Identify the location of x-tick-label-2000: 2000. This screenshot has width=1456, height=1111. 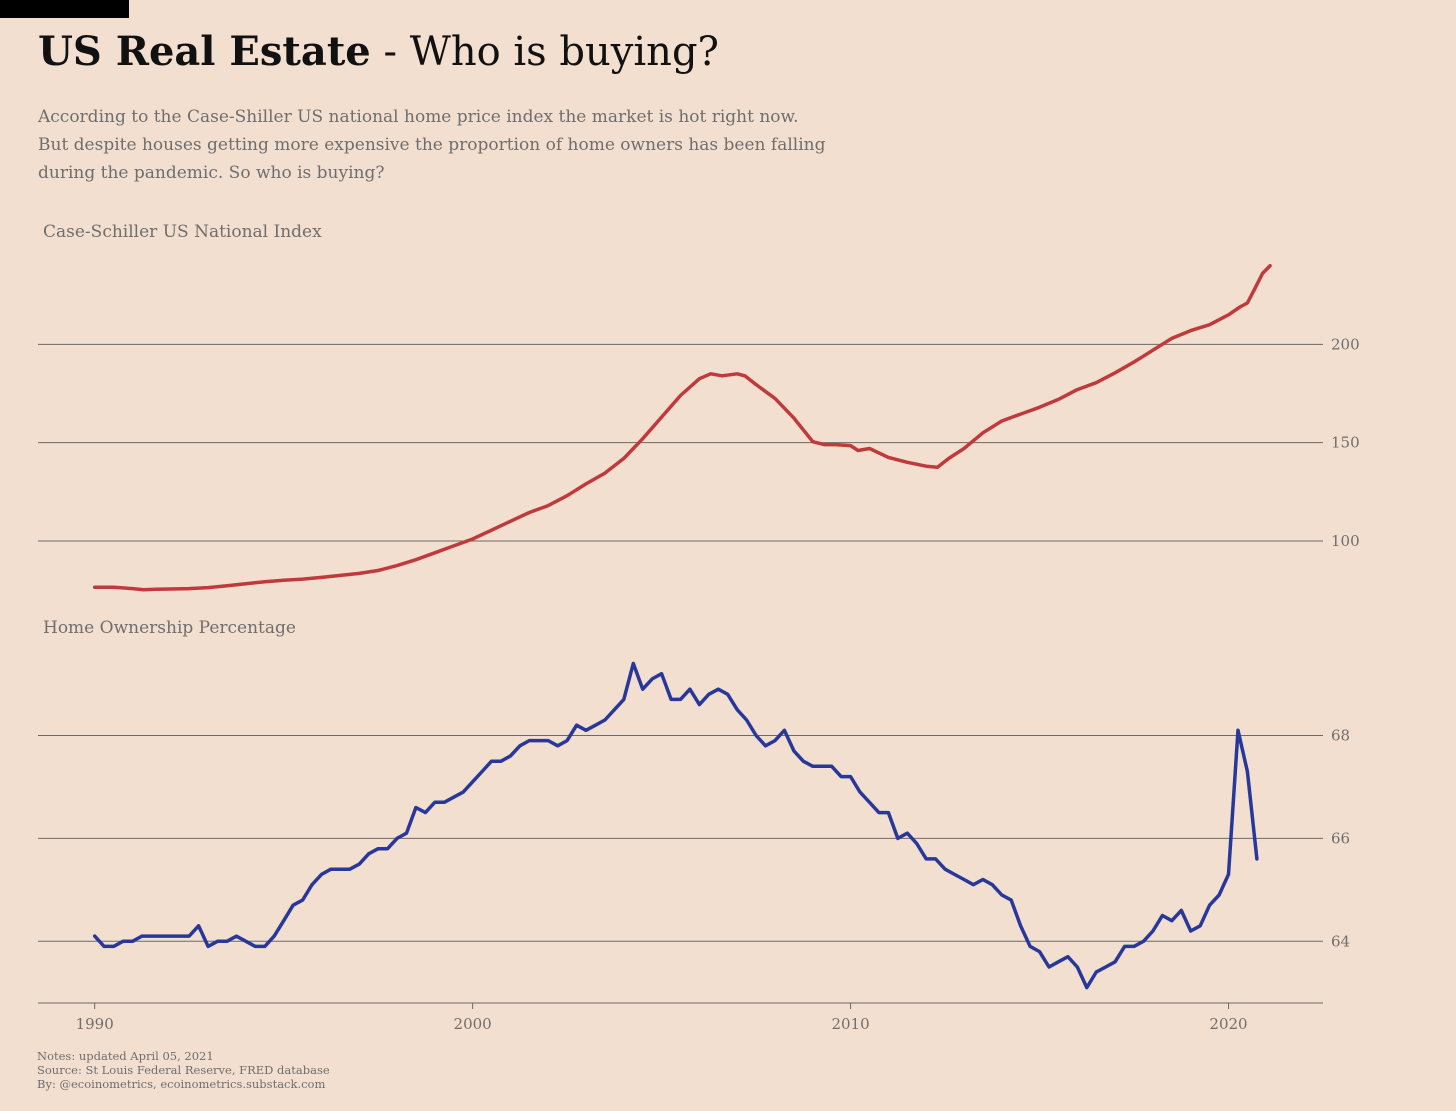
(473, 1024).